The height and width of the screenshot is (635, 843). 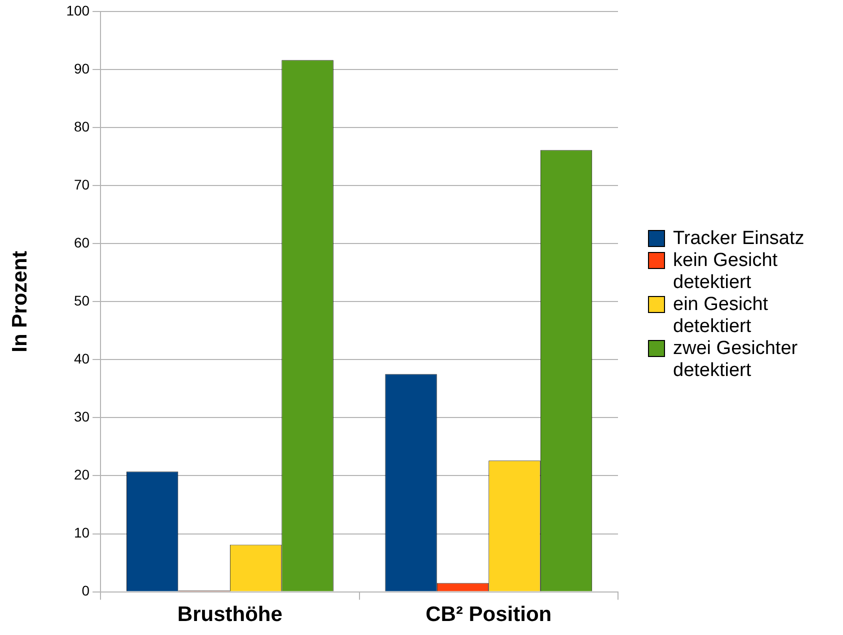 I want to click on y-tick-label: 80, so click(x=82, y=126).